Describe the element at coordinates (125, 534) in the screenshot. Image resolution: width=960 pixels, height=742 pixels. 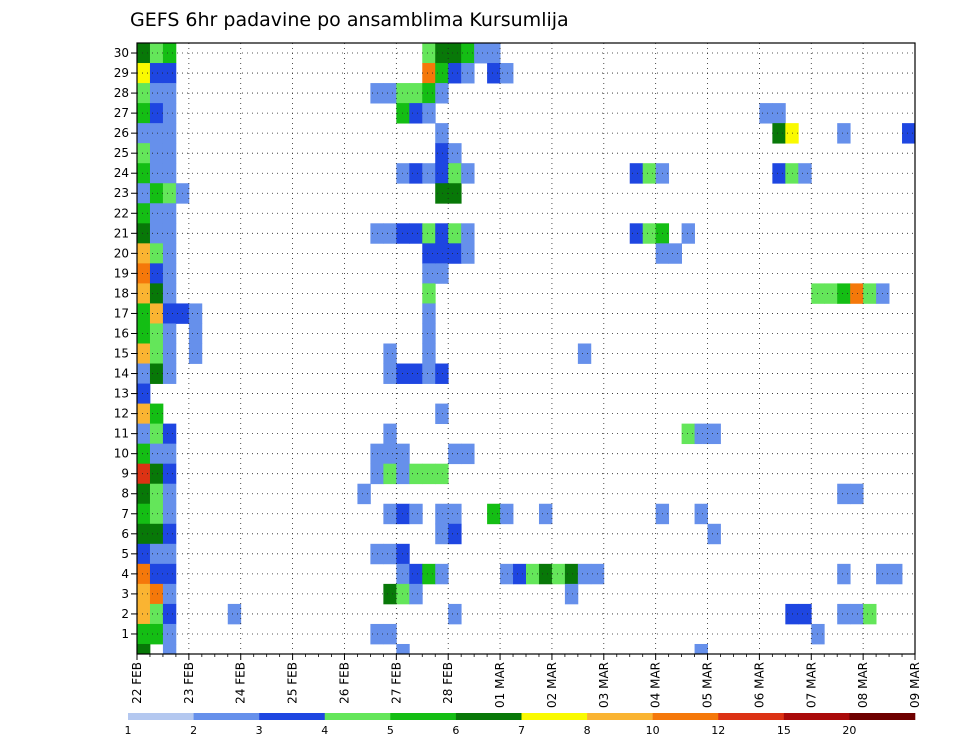
I see `y-tick-label: 6` at that location.